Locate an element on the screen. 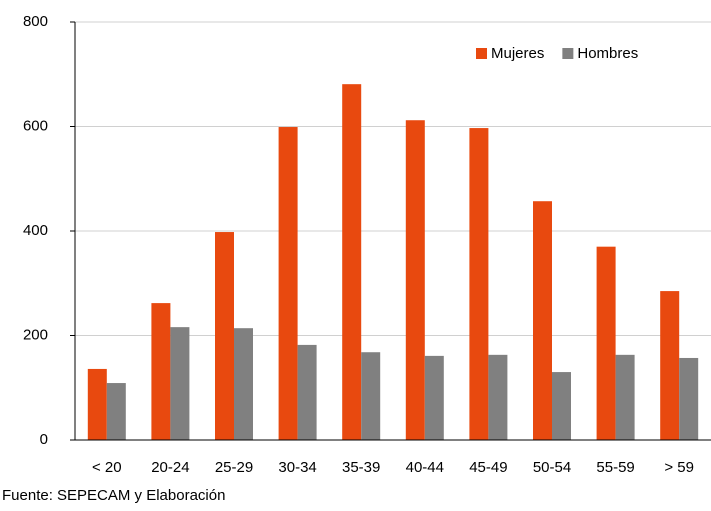  x-tick-label: > 59 is located at coordinates (679, 467).